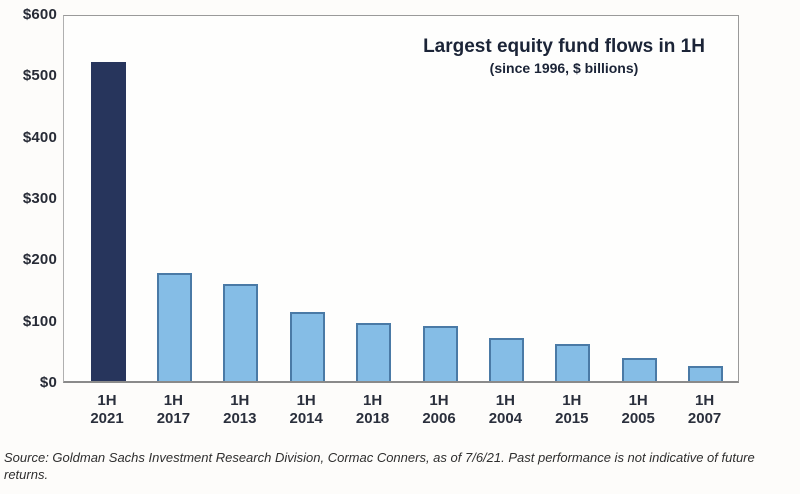  What do you see at coordinates (39, 321) in the screenshot?
I see `y-axis-tick-label: $100` at bounding box center [39, 321].